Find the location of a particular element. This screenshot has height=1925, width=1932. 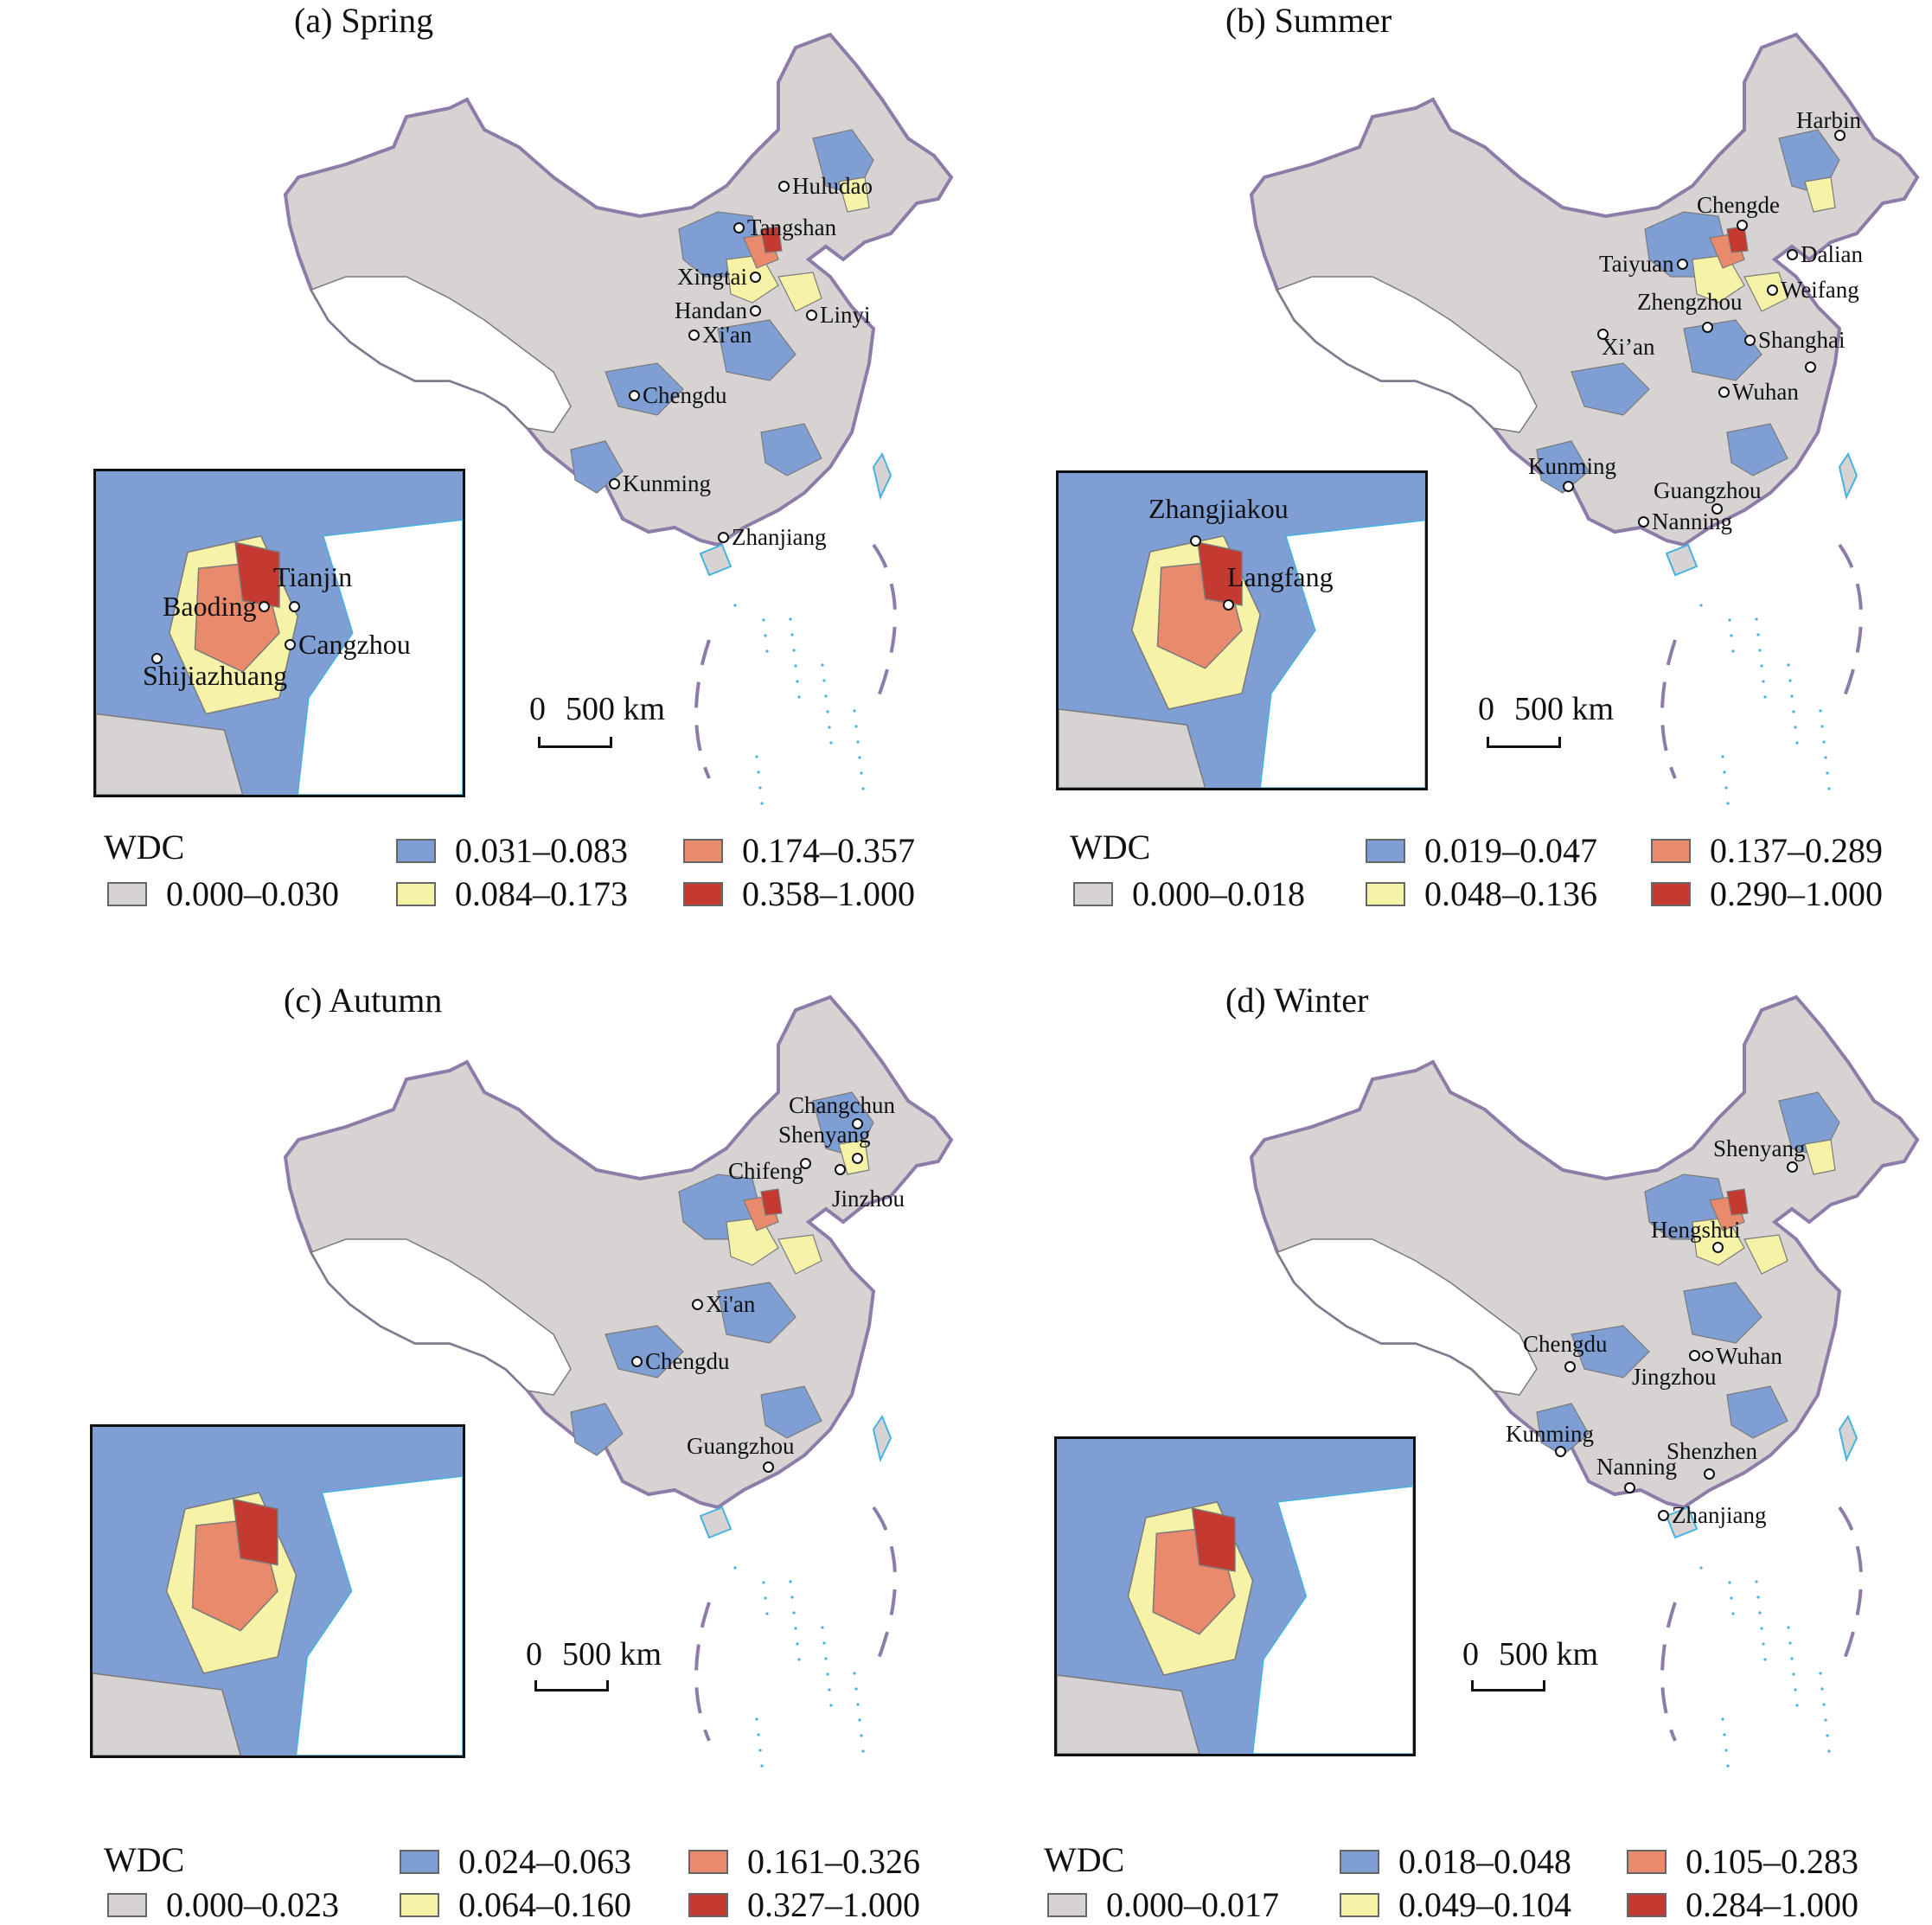

city-marker: Huludao is located at coordinates (825, 186).